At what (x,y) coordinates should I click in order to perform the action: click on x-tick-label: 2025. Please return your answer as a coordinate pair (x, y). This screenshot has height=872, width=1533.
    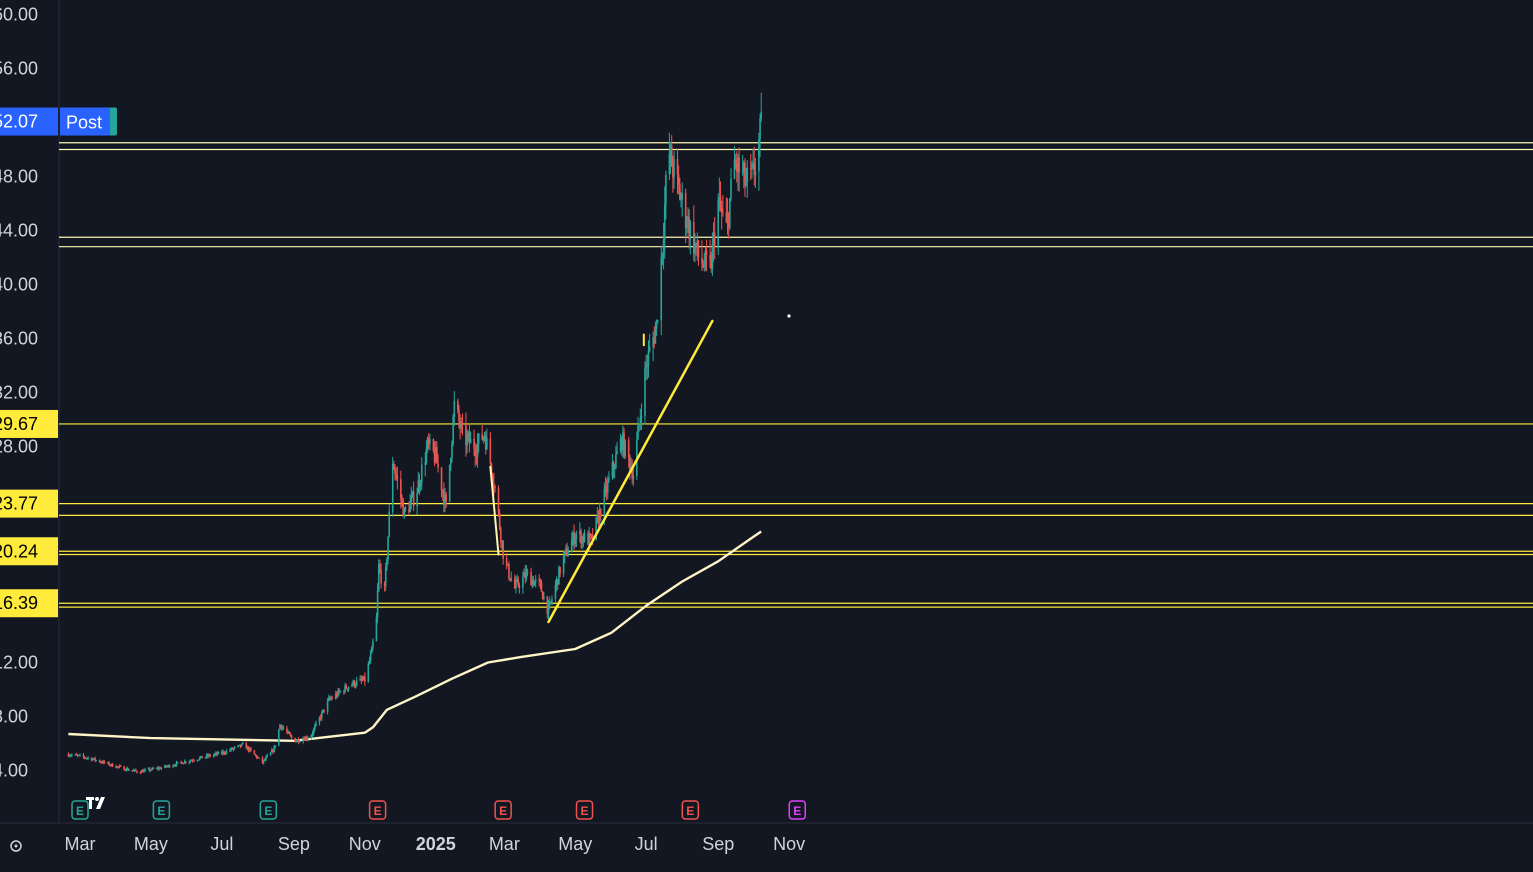
    Looking at the image, I should click on (436, 844).